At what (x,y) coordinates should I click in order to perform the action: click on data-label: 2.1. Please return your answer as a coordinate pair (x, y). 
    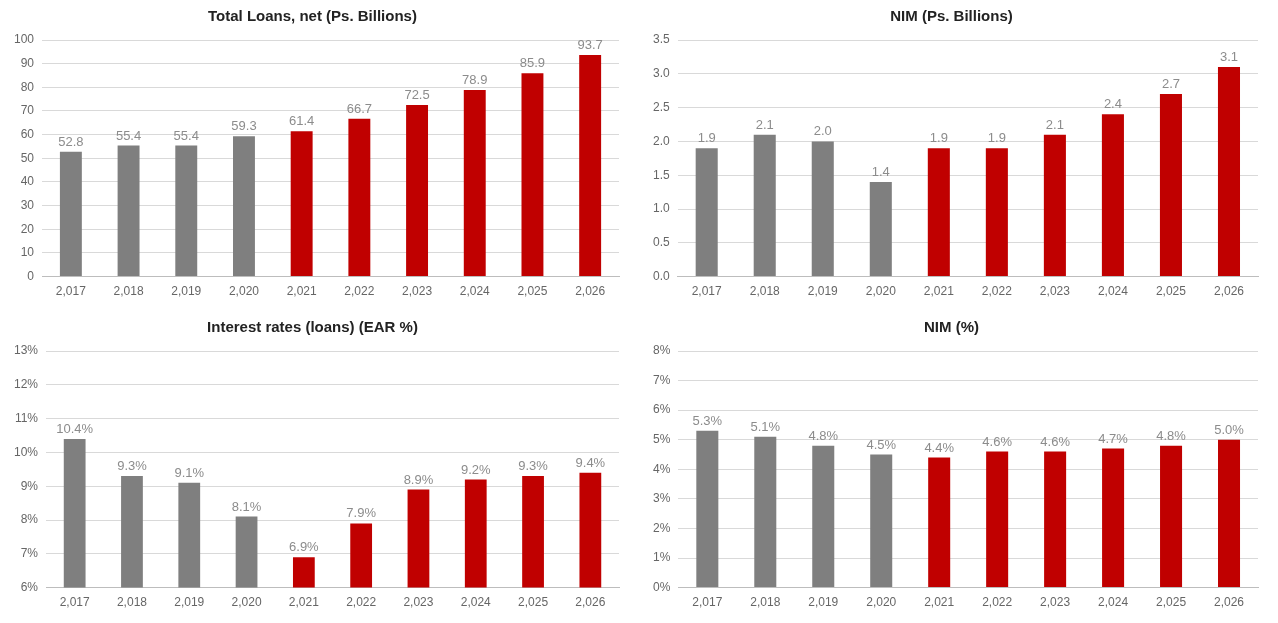
    Looking at the image, I should click on (764, 124).